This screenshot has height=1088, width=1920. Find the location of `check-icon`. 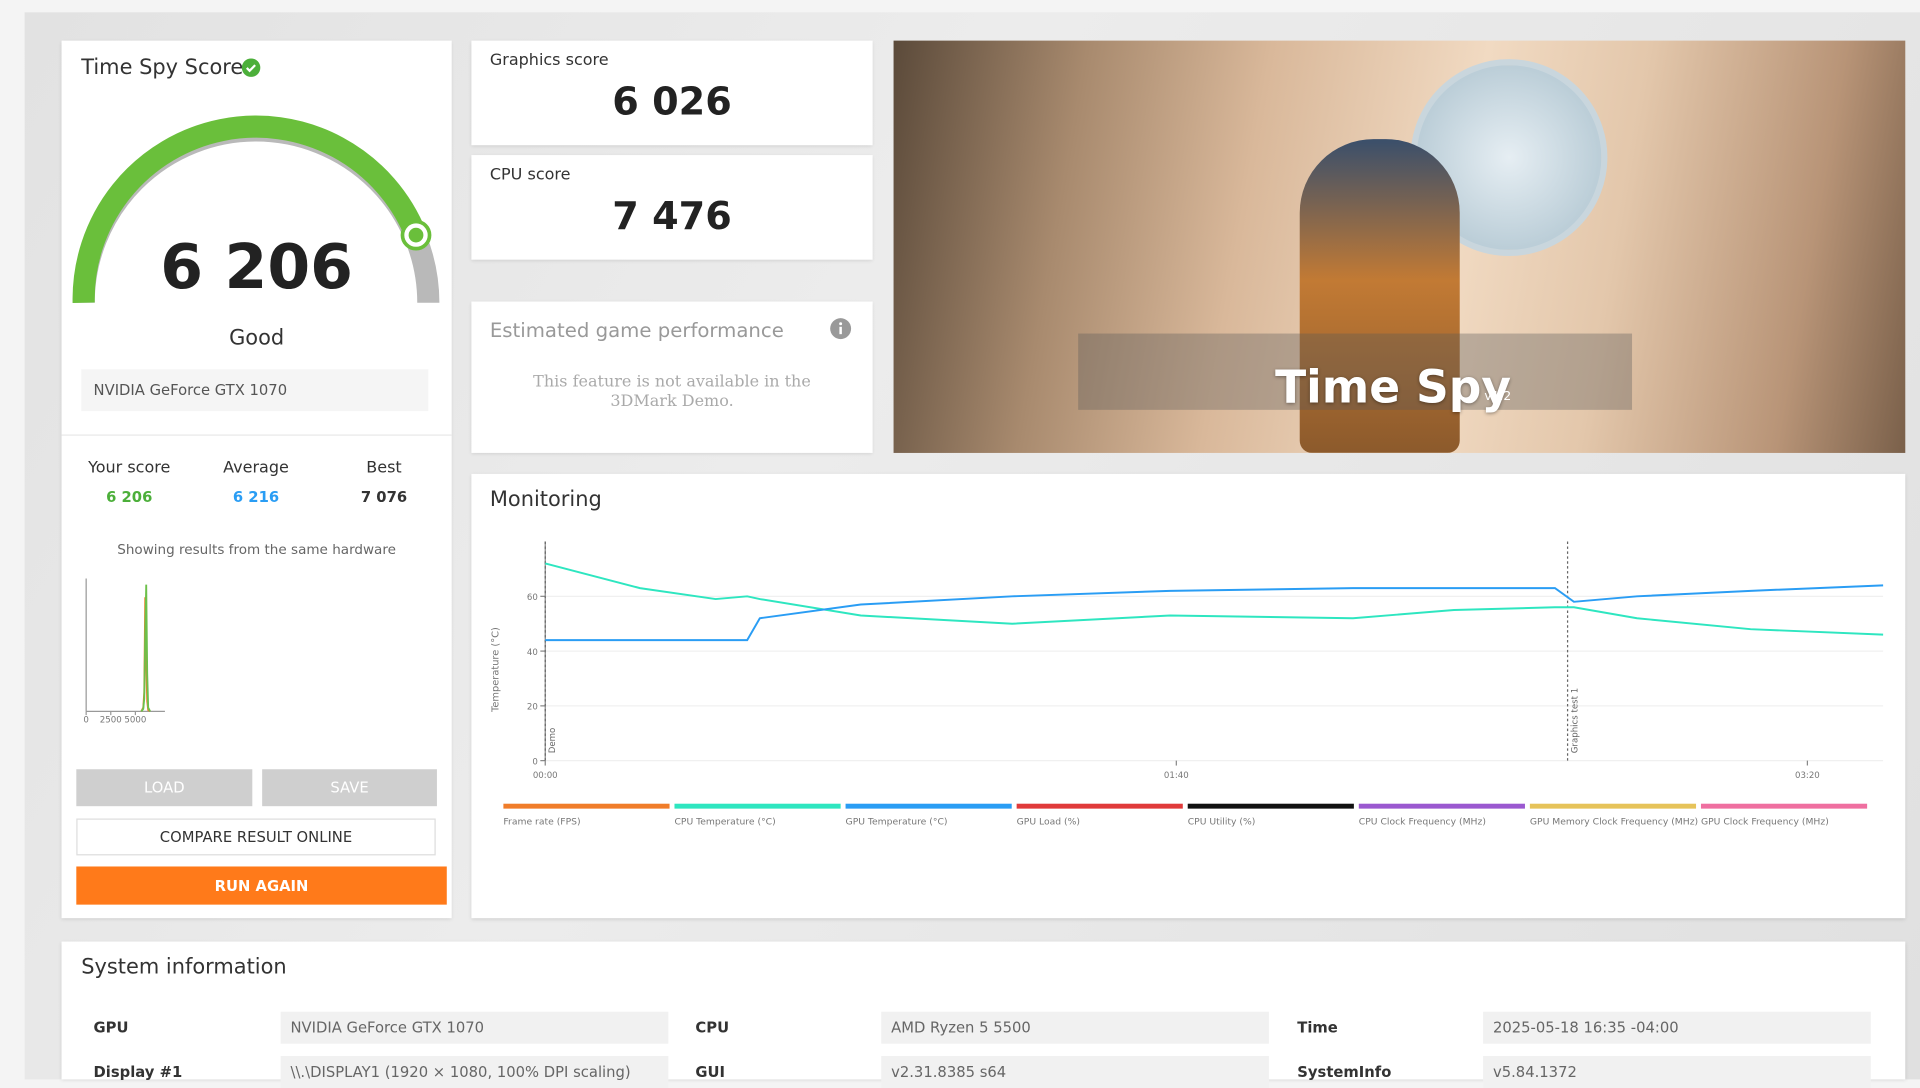

check-icon is located at coordinates (251, 67).